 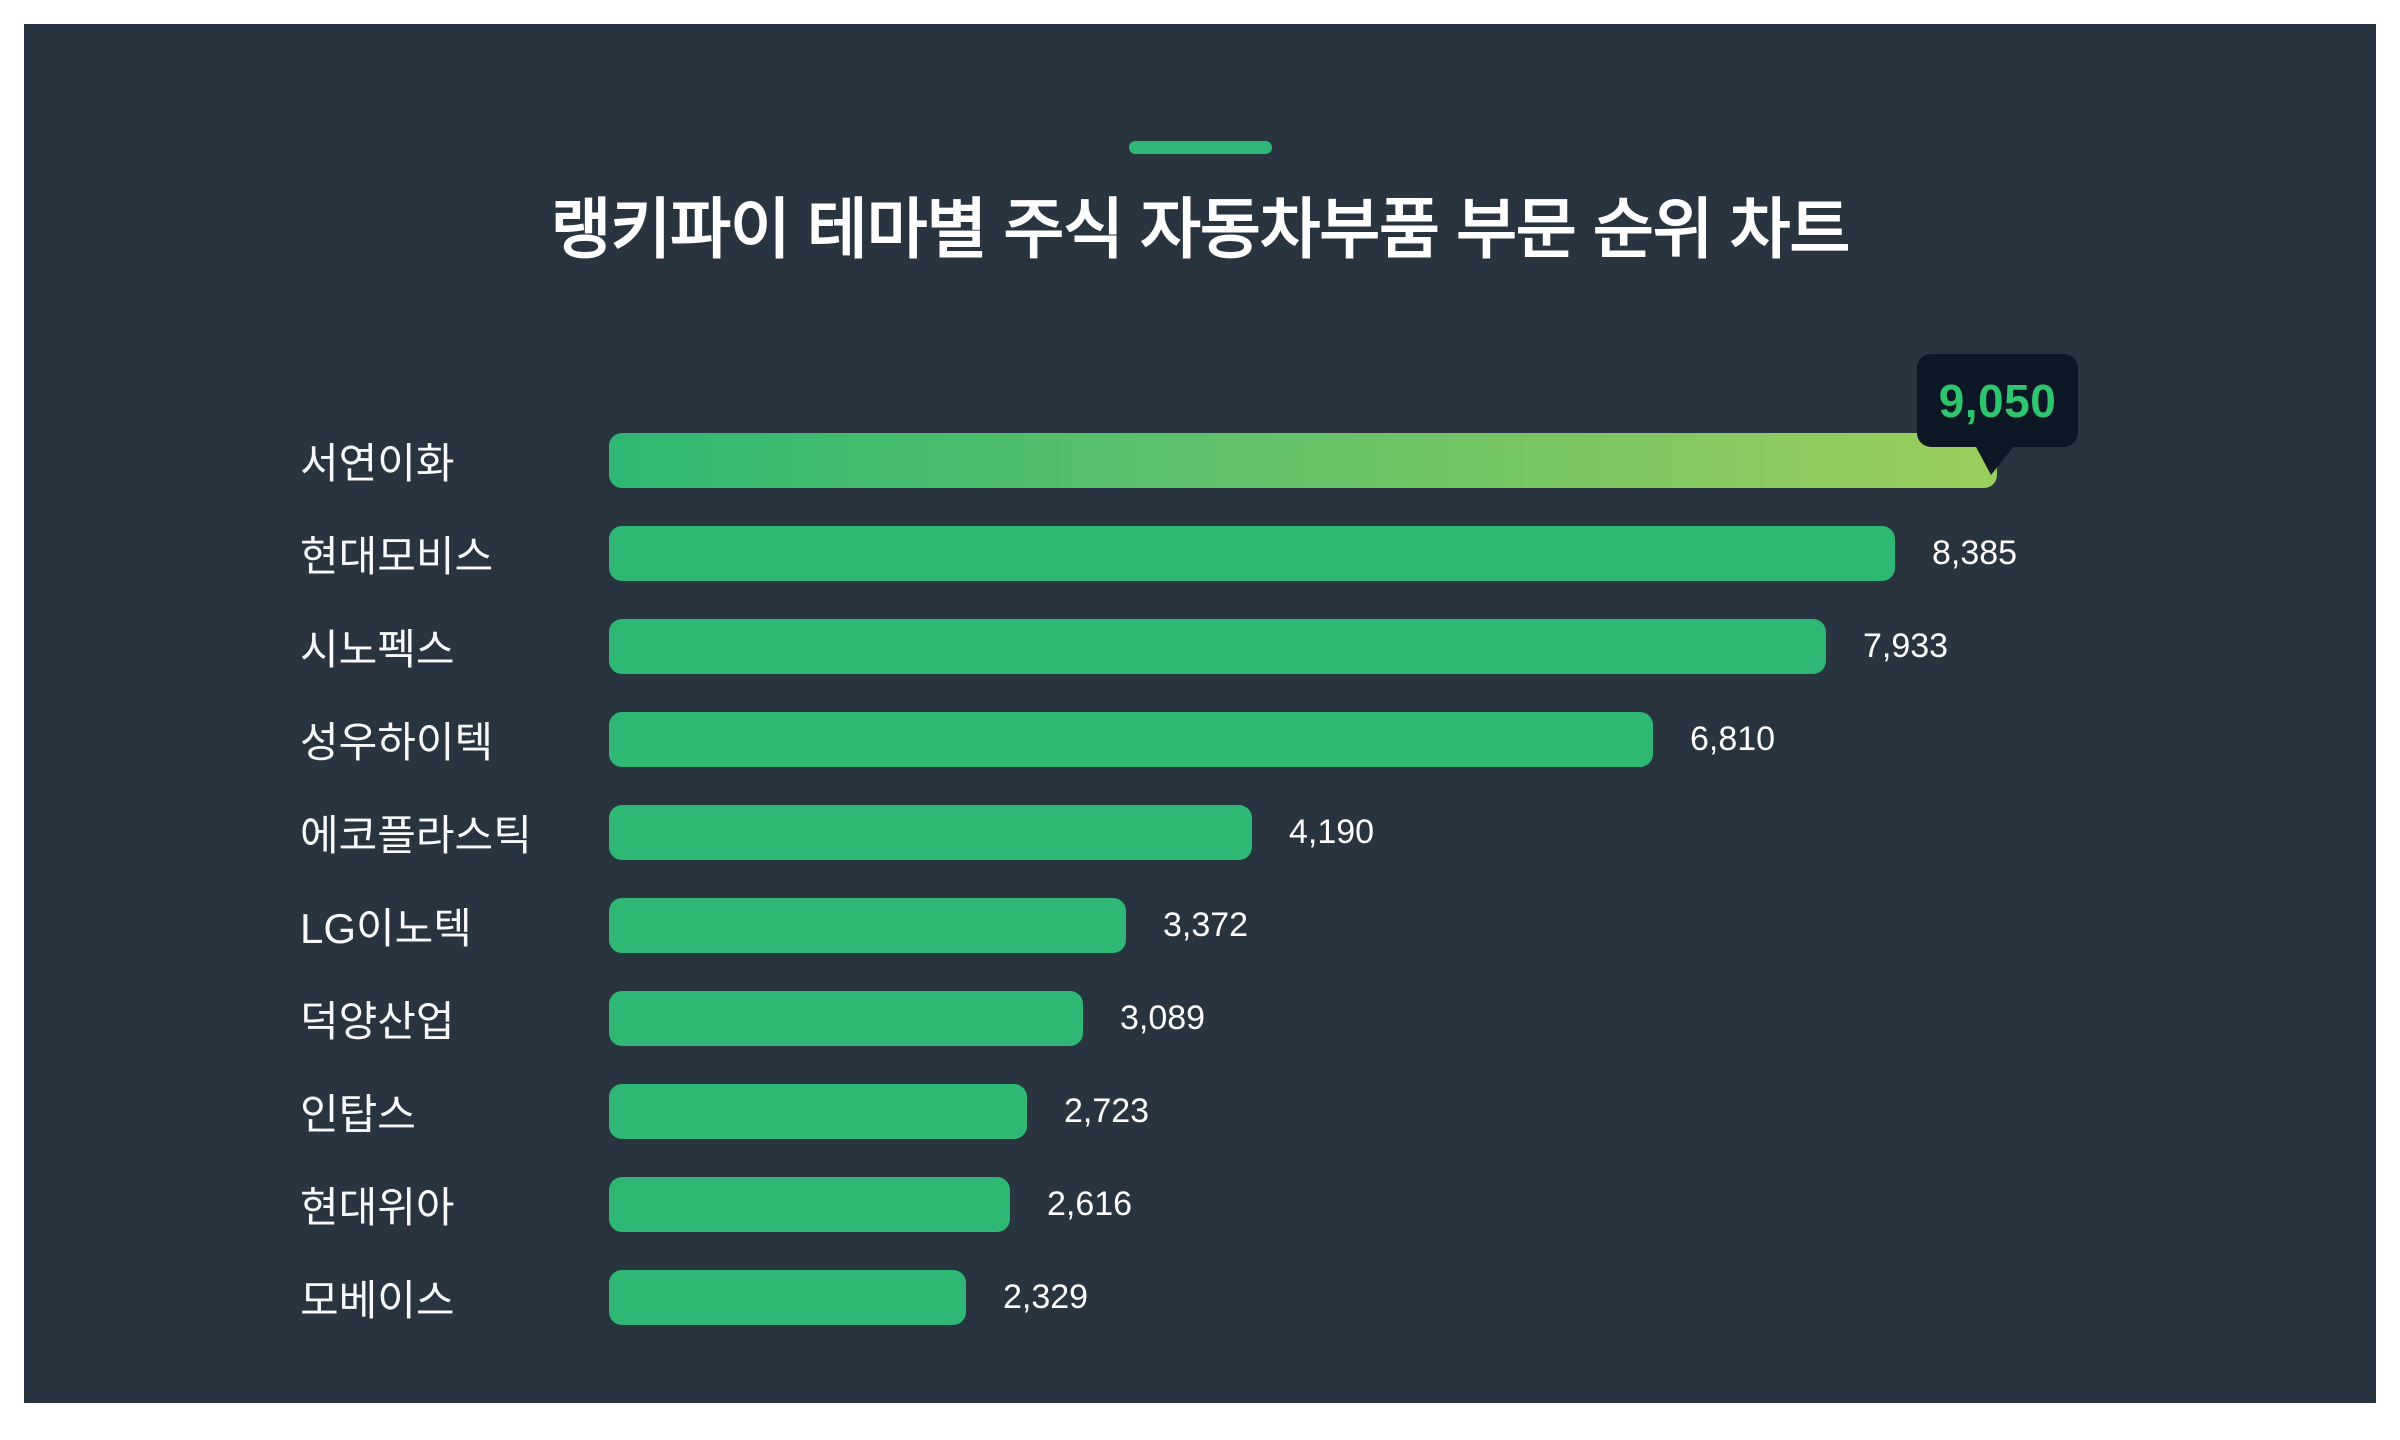 I want to click on category-label: 덕양산업, so click(x=377, y=1021).